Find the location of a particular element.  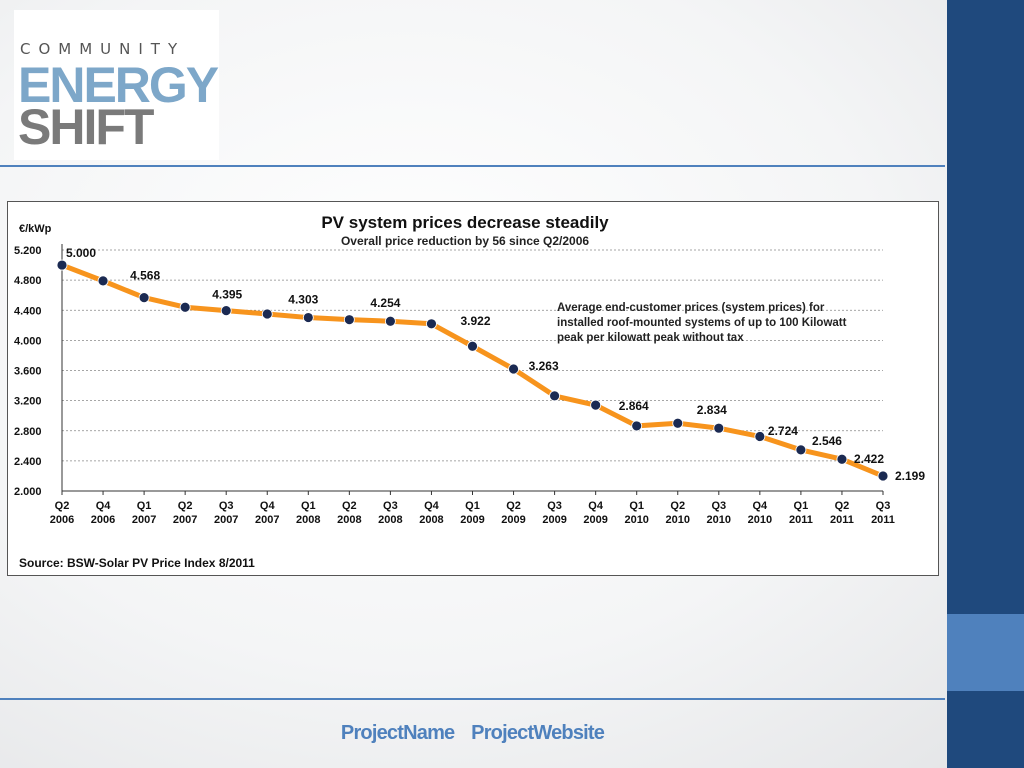

y-tick-label: 4.000 is located at coordinates (28, 341).